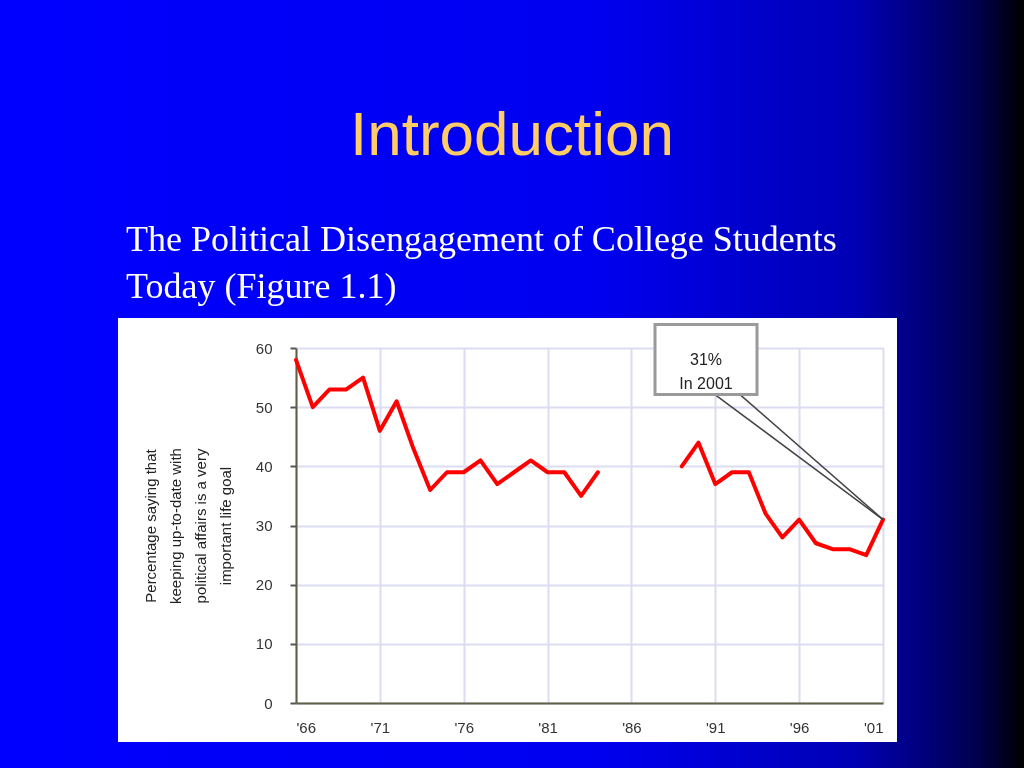 This screenshot has height=768, width=1024. I want to click on x-tick-label: '86, so click(632, 727).